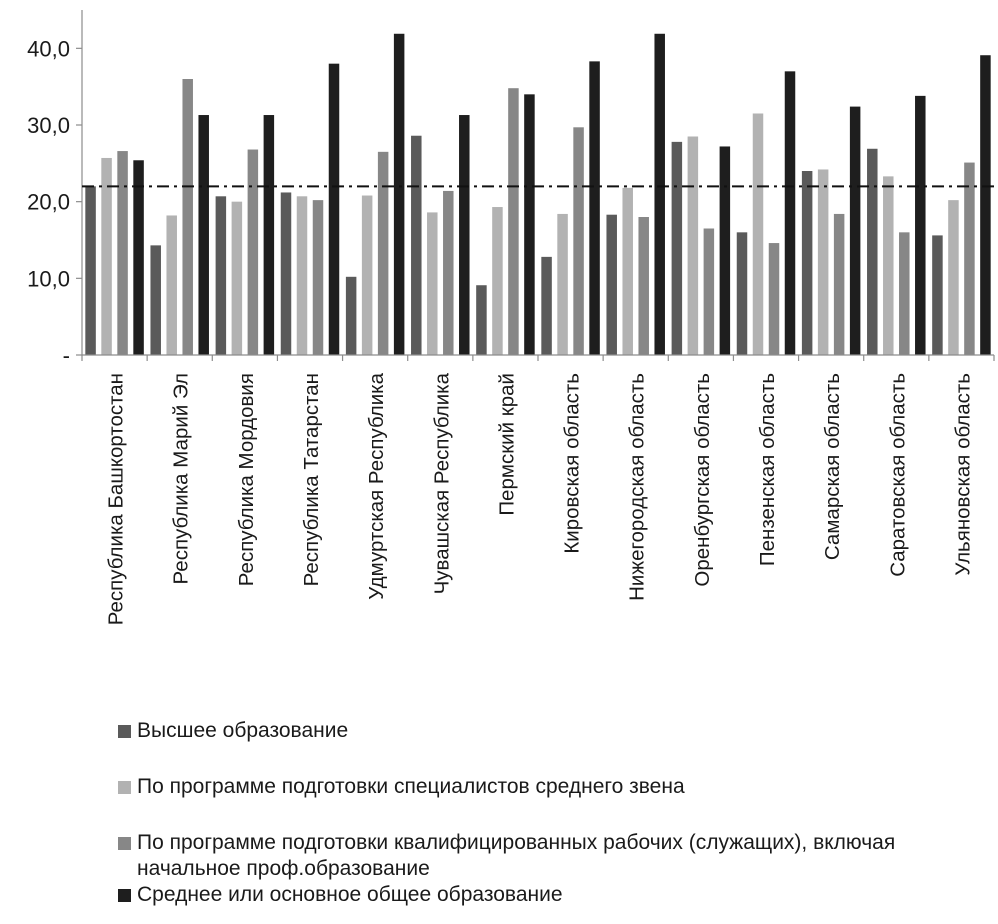 This screenshot has width=998, height=924. I want to click on y-axis: - 10,0 20,0 30,0 40,0, so click(55, 189).